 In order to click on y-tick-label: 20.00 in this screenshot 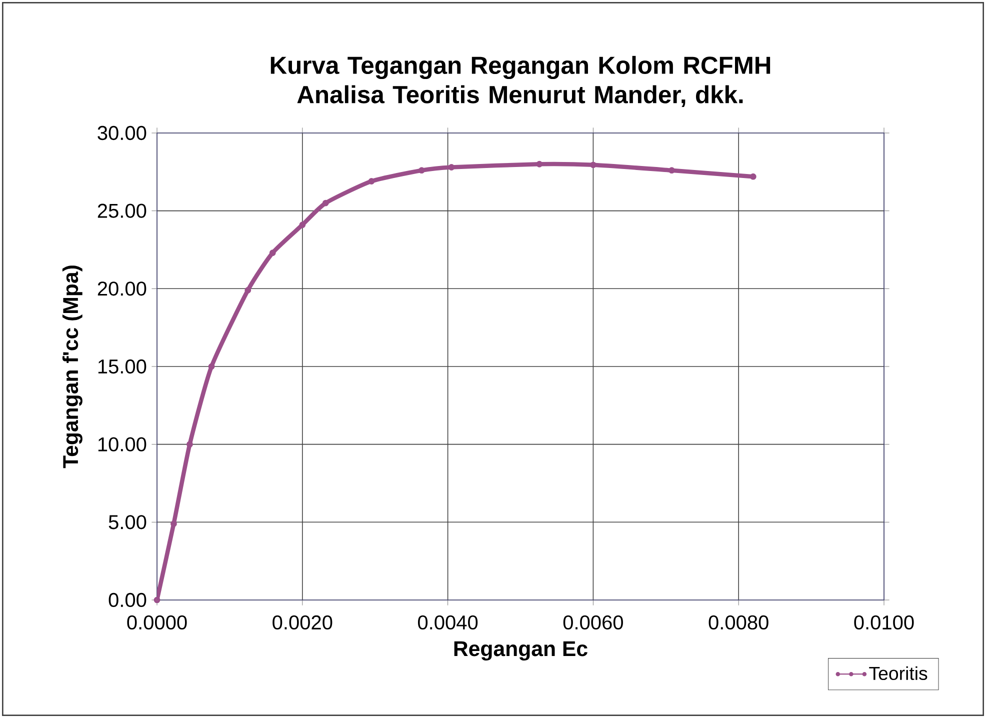, I will do `click(122, 289)`.